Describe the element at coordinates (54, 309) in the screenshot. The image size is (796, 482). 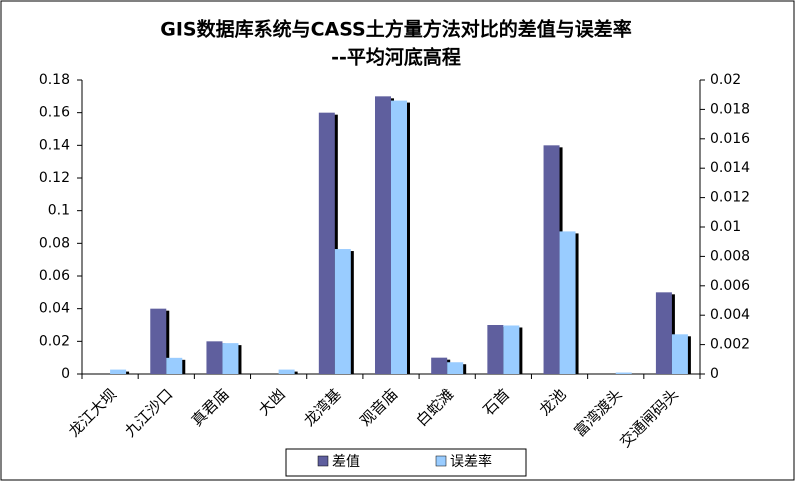
I see `y-tick-label: 0.04` at that location.